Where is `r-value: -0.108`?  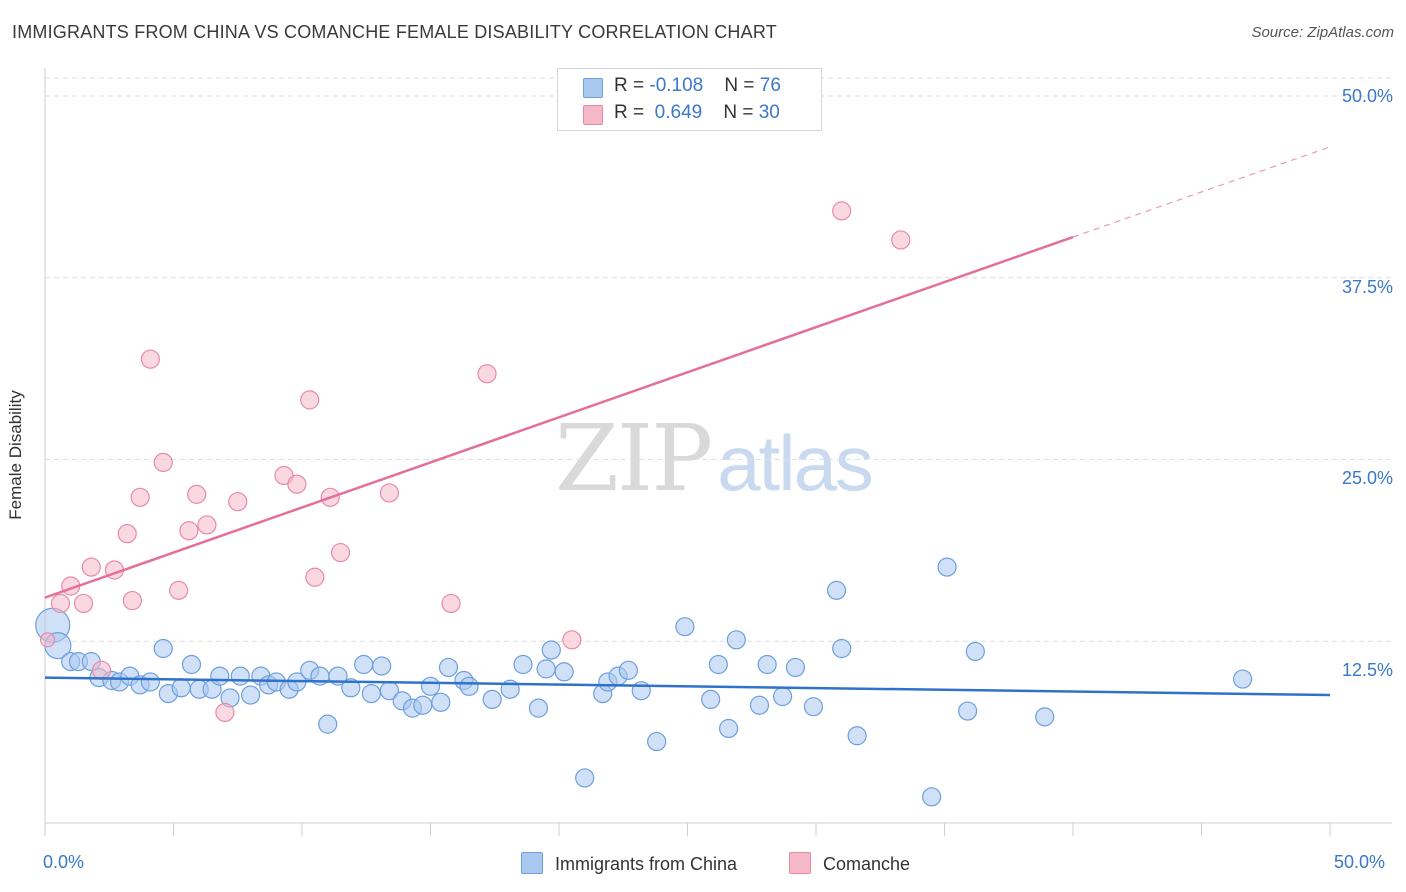 r-value: -0.108 is located at coordinates (676, 85).